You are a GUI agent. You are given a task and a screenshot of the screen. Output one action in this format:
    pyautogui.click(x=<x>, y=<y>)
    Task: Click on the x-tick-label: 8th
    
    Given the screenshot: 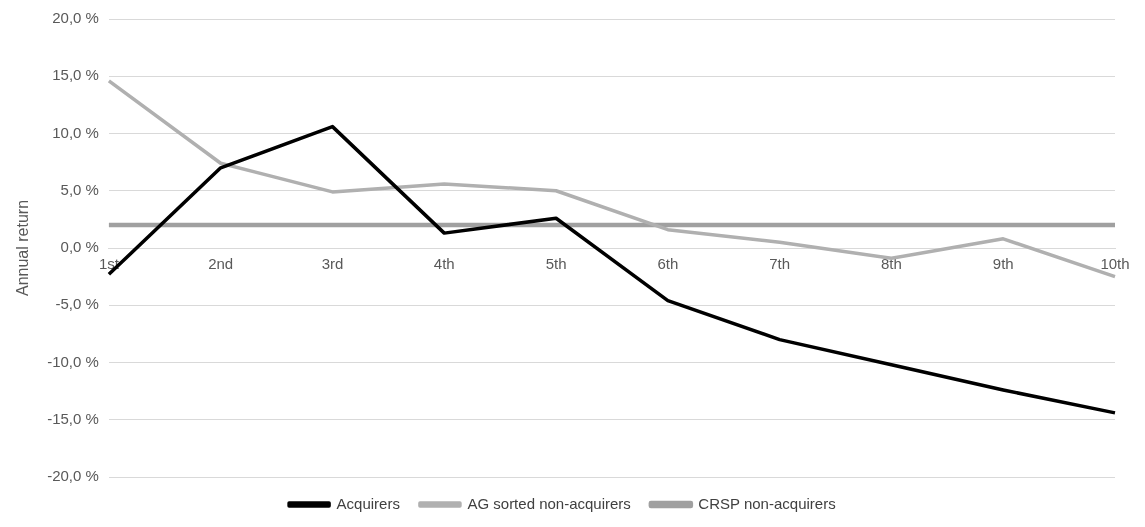 What is the action you would take?
    pyautogui.click(x=891, y=264)
    